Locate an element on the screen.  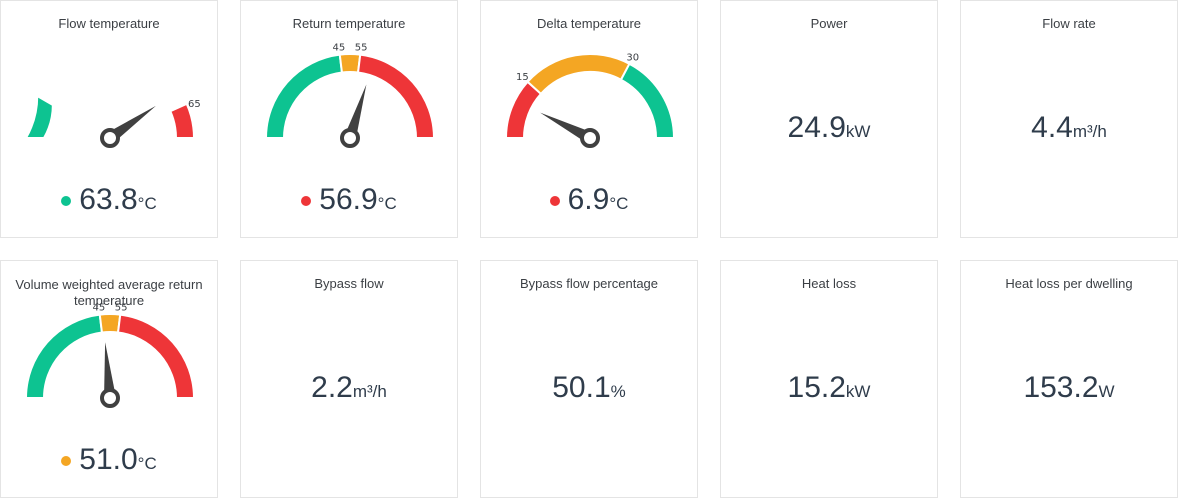
stat-value: 15.2kW is located at coordinates (829, 388).